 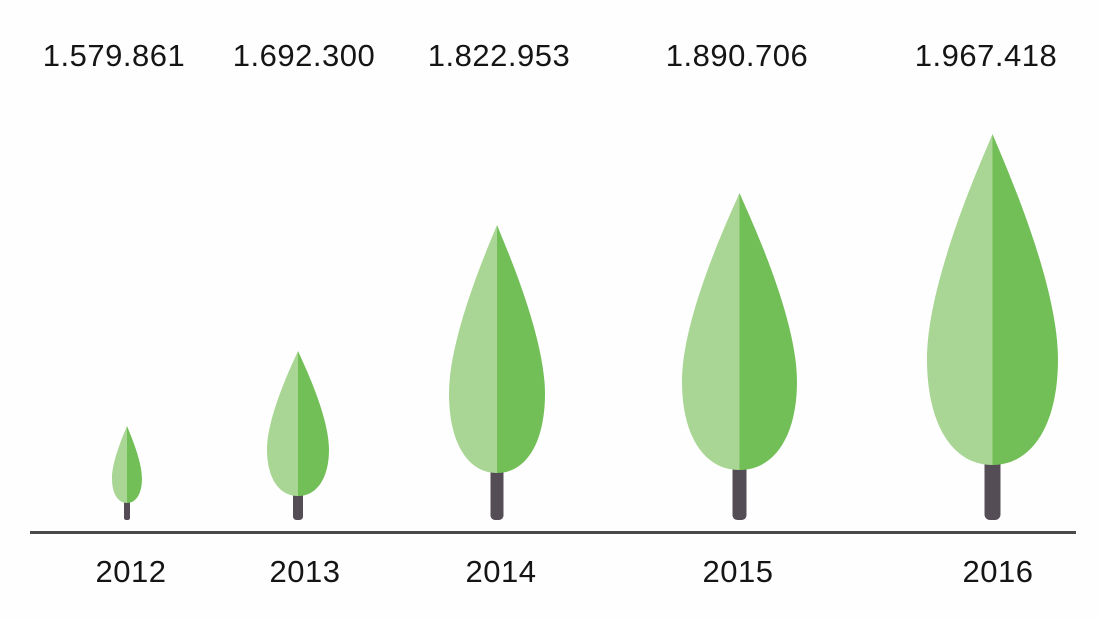 What do you see at coordinates (986, 55) in the screenshot?
I see `value-label: 1.967.418` at bounding box center [986, 55].